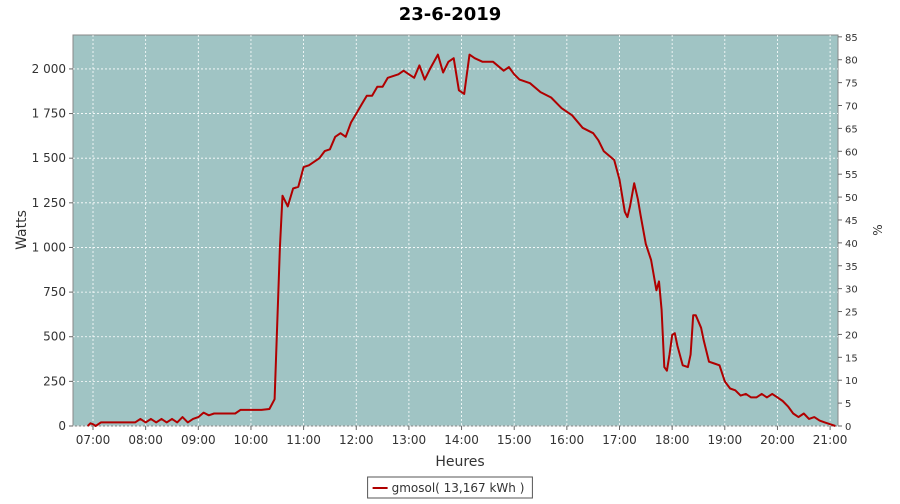 This screenshot has width=900, height=504. I want to click on legend-box, so click(450, 487).